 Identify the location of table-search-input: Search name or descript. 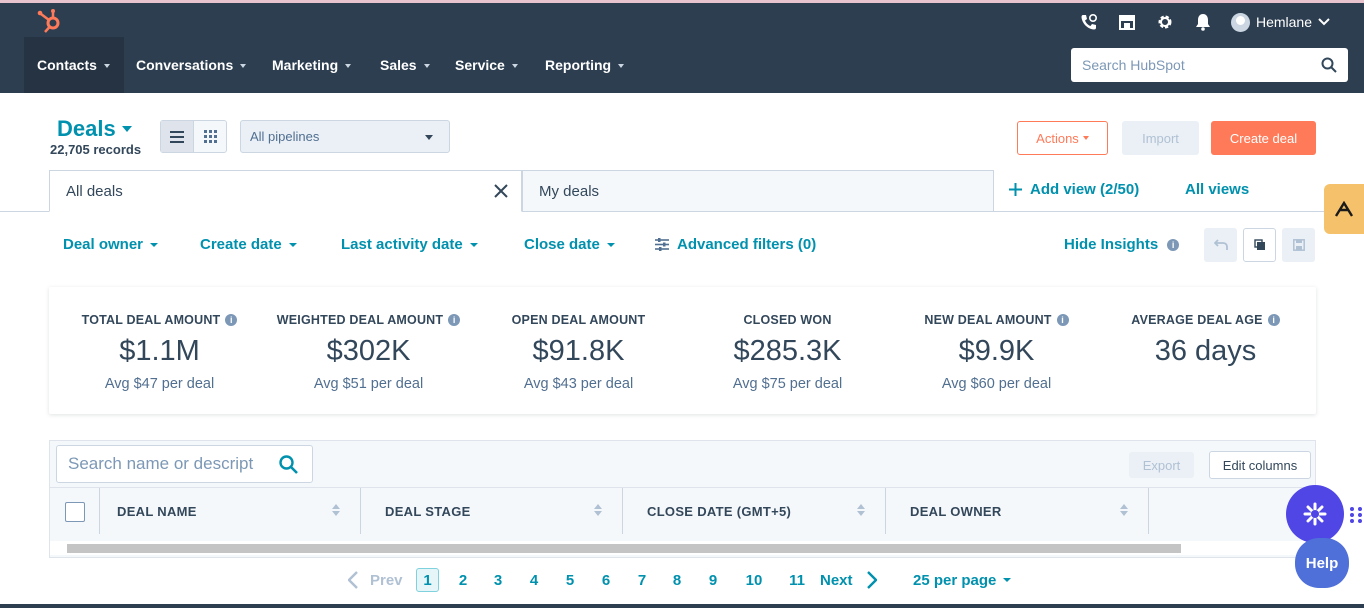
(184, 464).